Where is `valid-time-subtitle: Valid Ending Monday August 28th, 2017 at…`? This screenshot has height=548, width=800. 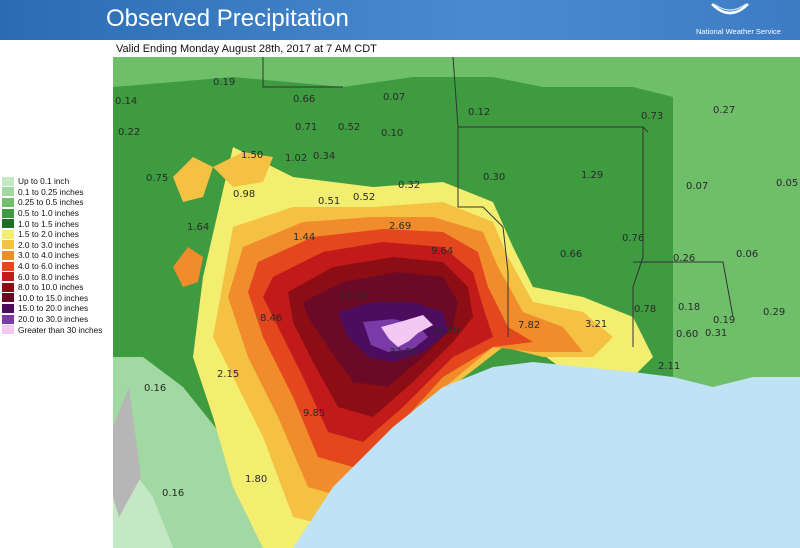
valid-time-subtitle: Valid Ending Monday August 28th, 2017 at… is located at coordinates (246, 49).